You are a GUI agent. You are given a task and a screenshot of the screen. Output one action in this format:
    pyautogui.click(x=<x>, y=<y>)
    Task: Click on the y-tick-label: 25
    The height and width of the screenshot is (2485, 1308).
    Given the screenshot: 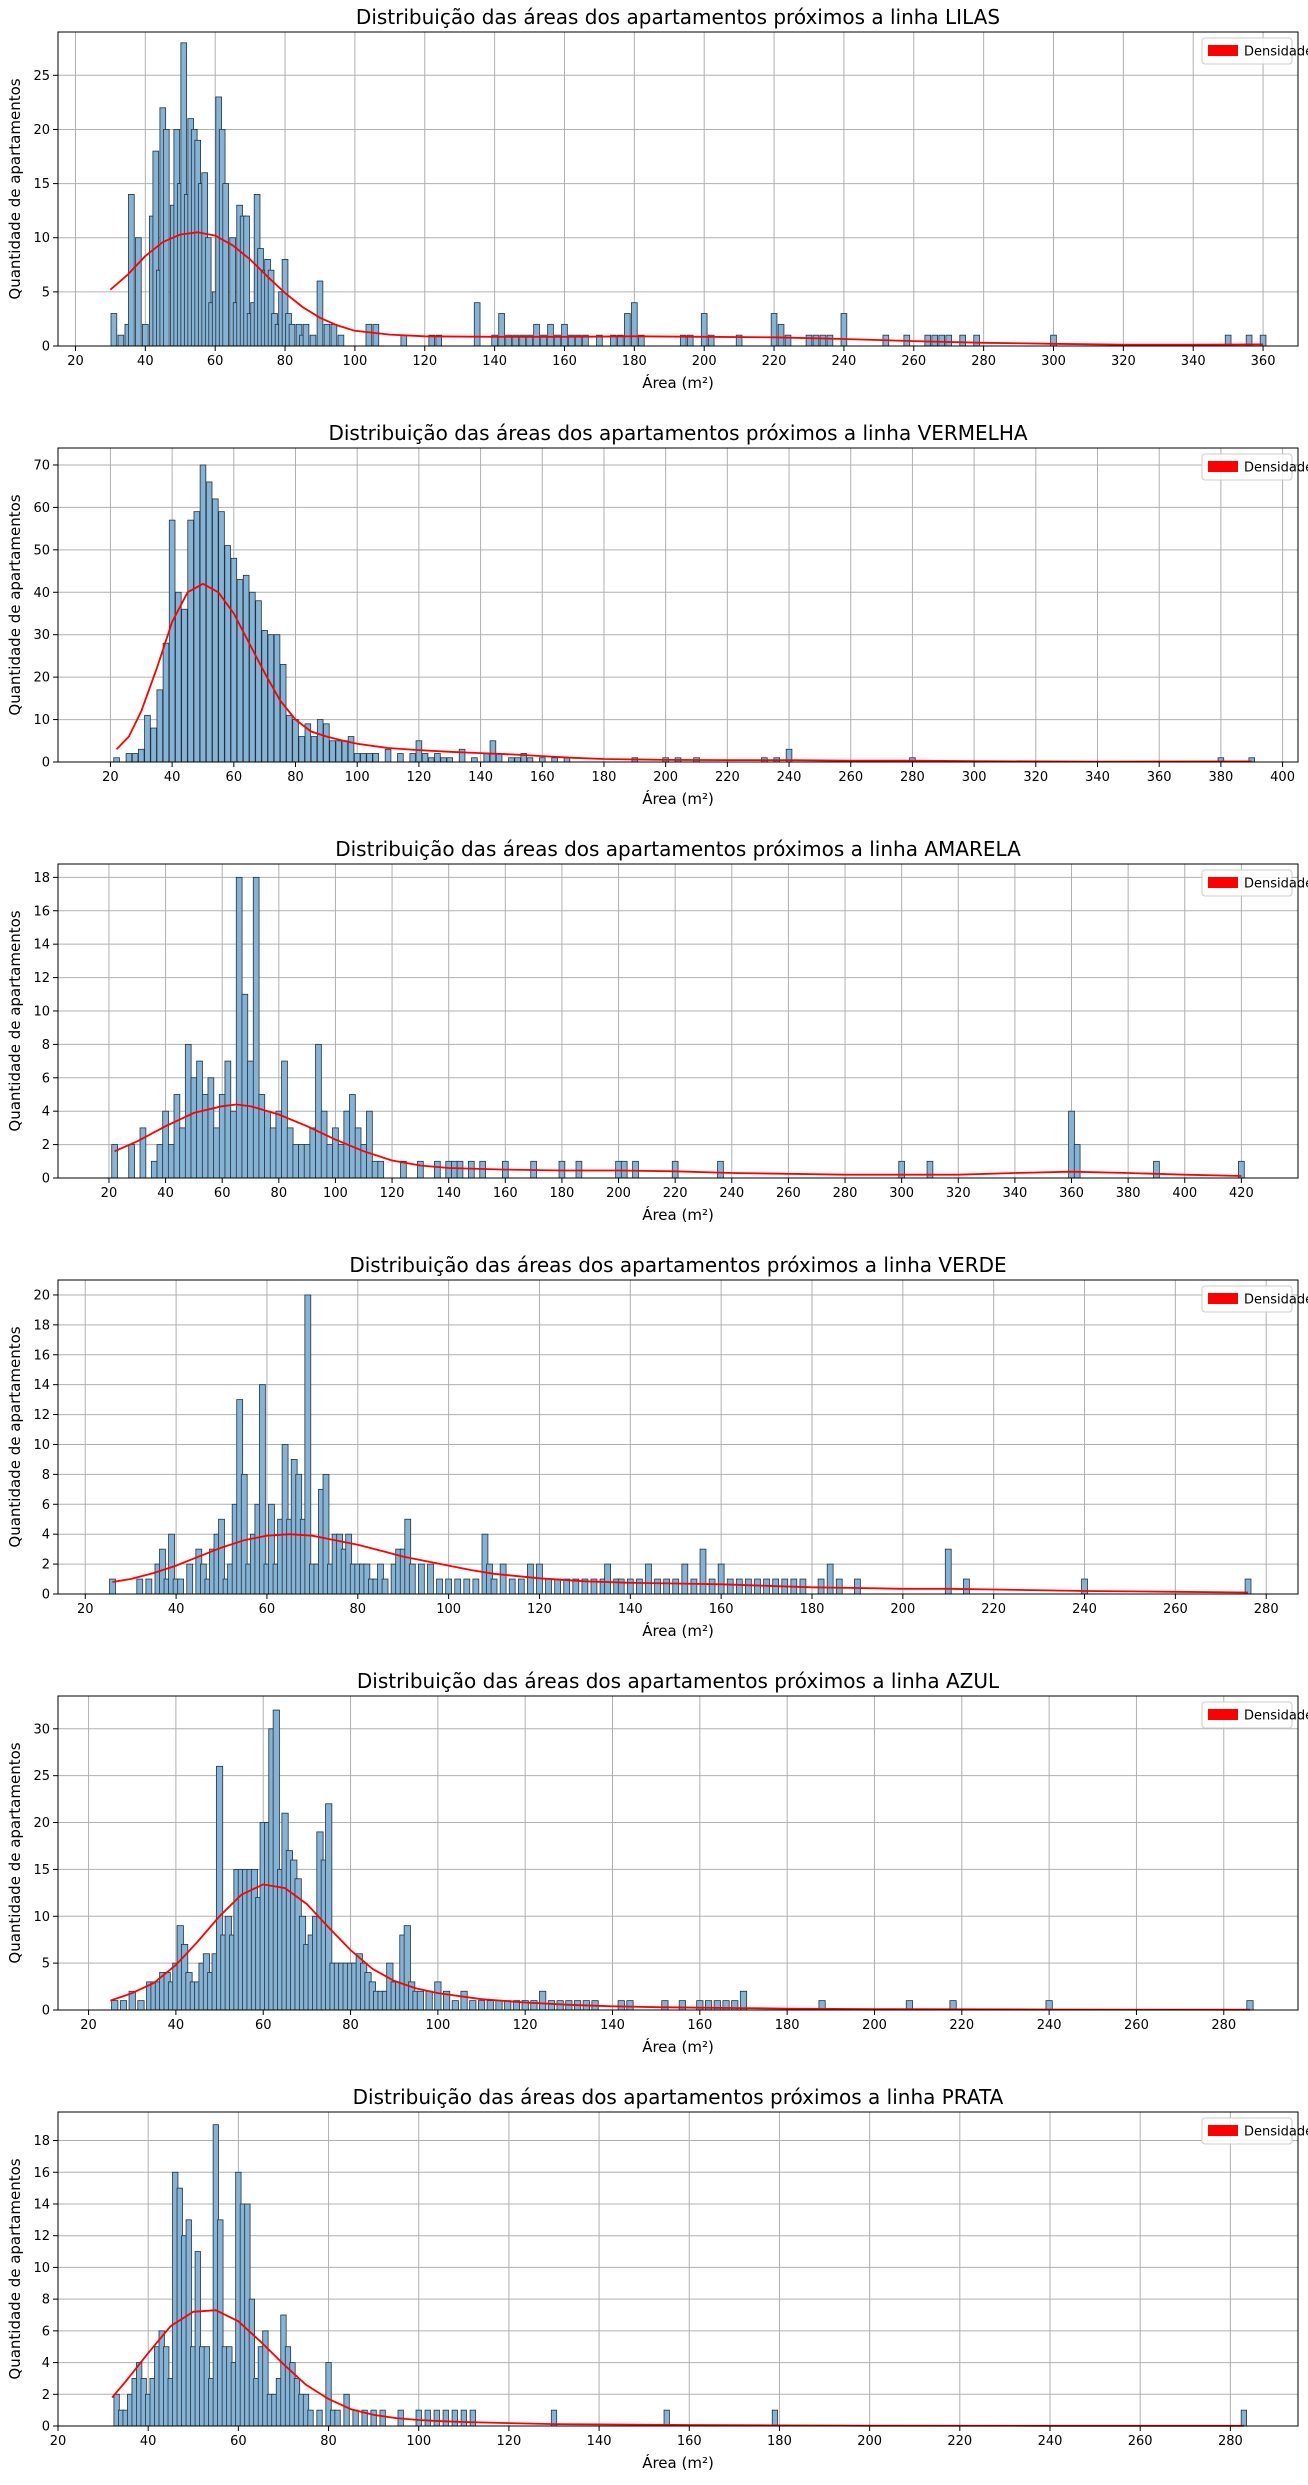 What is the action you would take?
    pyautogui.click(x=41, y=76)
    